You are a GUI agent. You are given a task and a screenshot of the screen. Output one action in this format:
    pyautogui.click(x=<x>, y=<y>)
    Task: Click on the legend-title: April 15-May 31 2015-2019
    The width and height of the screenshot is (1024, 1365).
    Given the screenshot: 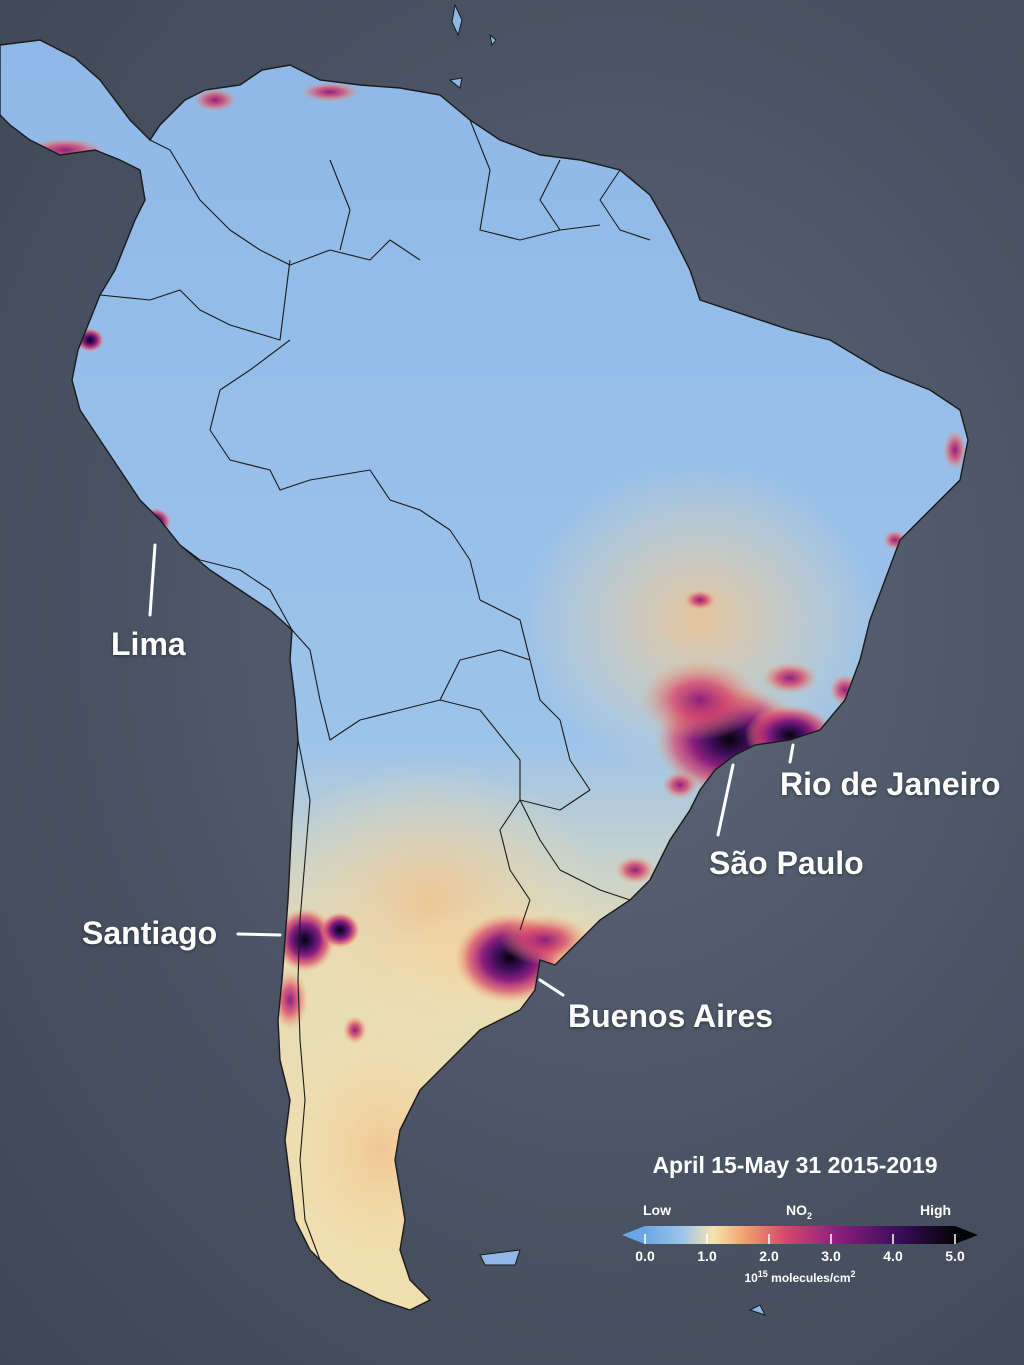 What is the action you would take?
    pyautogui.click(x=795, y=1165)
    